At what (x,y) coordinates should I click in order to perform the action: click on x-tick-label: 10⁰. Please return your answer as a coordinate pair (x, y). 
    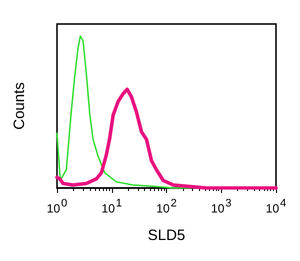
    Looking at the image, I should click on (57, 207).